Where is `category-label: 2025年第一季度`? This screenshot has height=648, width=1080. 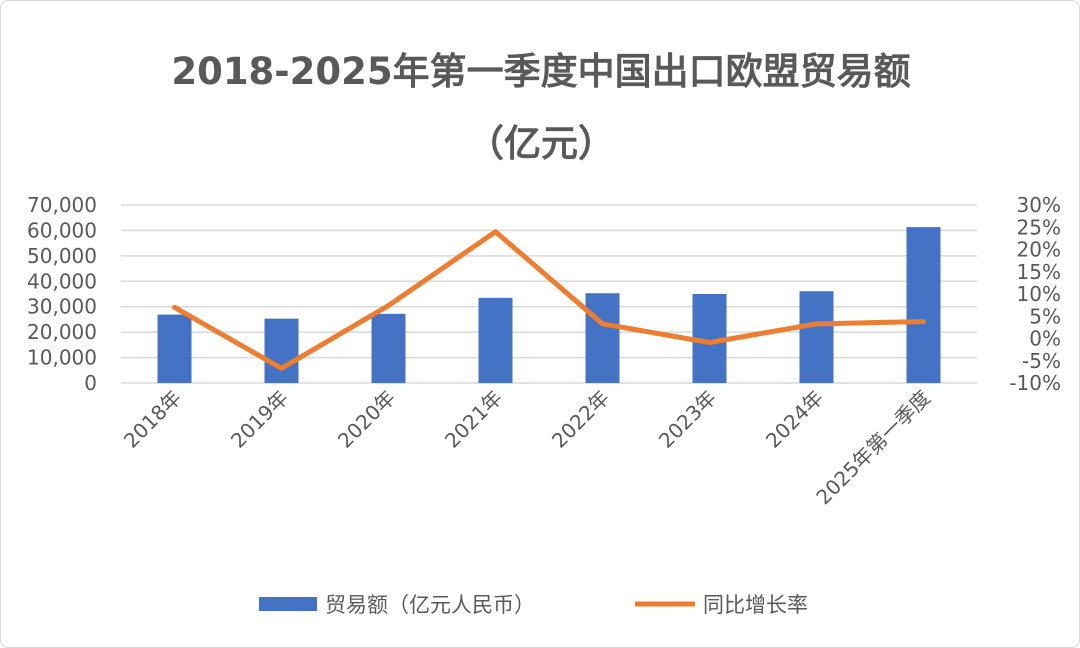
category-label: 2025年第一季度 is located at coordinates (873, 448).